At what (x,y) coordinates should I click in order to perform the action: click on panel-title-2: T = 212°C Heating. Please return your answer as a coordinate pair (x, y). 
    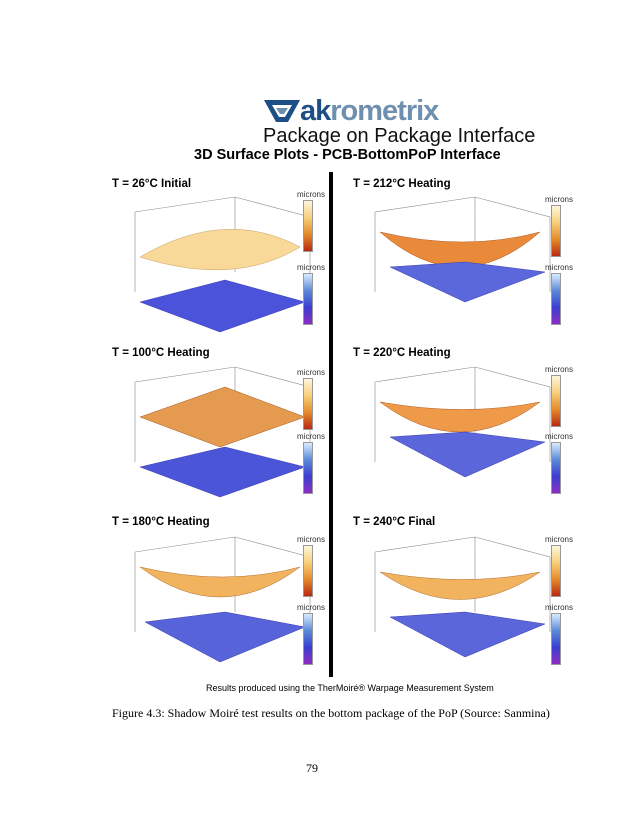
    Looking at the image, I should click on (402, 184).